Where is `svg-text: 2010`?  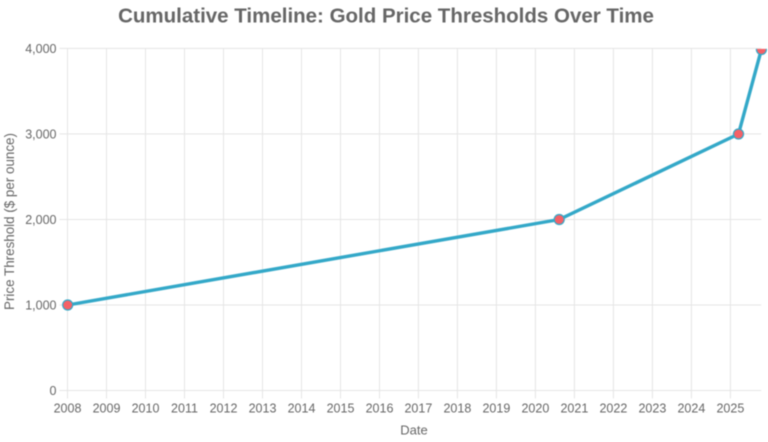
svg-text: 2010 is located at coordinates (146, 409).